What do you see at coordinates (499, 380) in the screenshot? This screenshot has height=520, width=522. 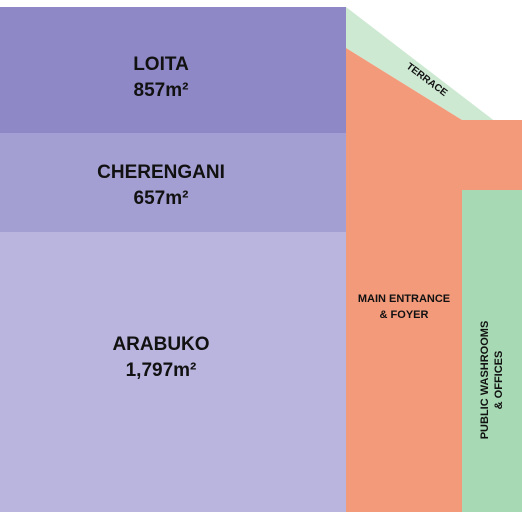 I see `washrooms-line2: & OFFICES` at bounding box center [499, 380].